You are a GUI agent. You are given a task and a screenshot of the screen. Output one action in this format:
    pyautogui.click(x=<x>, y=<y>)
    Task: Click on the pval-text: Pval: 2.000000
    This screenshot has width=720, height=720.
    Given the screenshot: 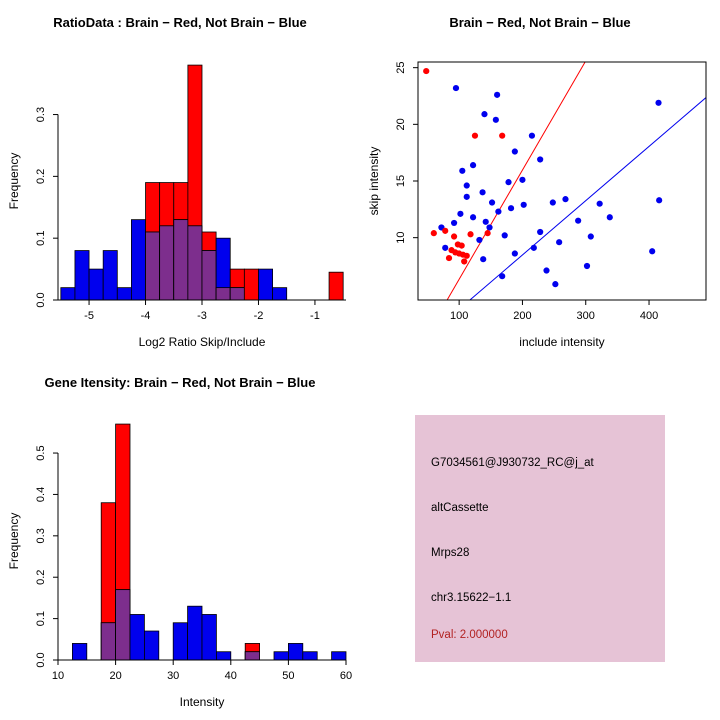 What is the action you would take?
    pyautogui.click(x=469, y=635)
    